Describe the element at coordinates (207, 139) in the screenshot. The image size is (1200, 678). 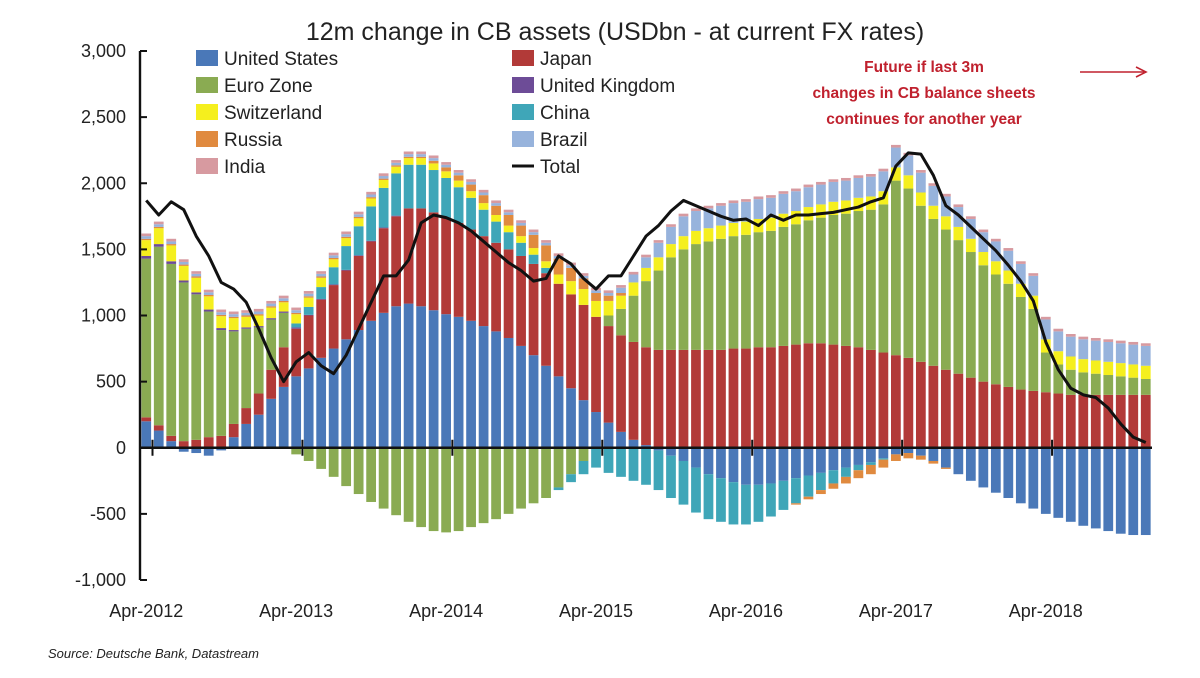
I see `legend-swatch` at that location.